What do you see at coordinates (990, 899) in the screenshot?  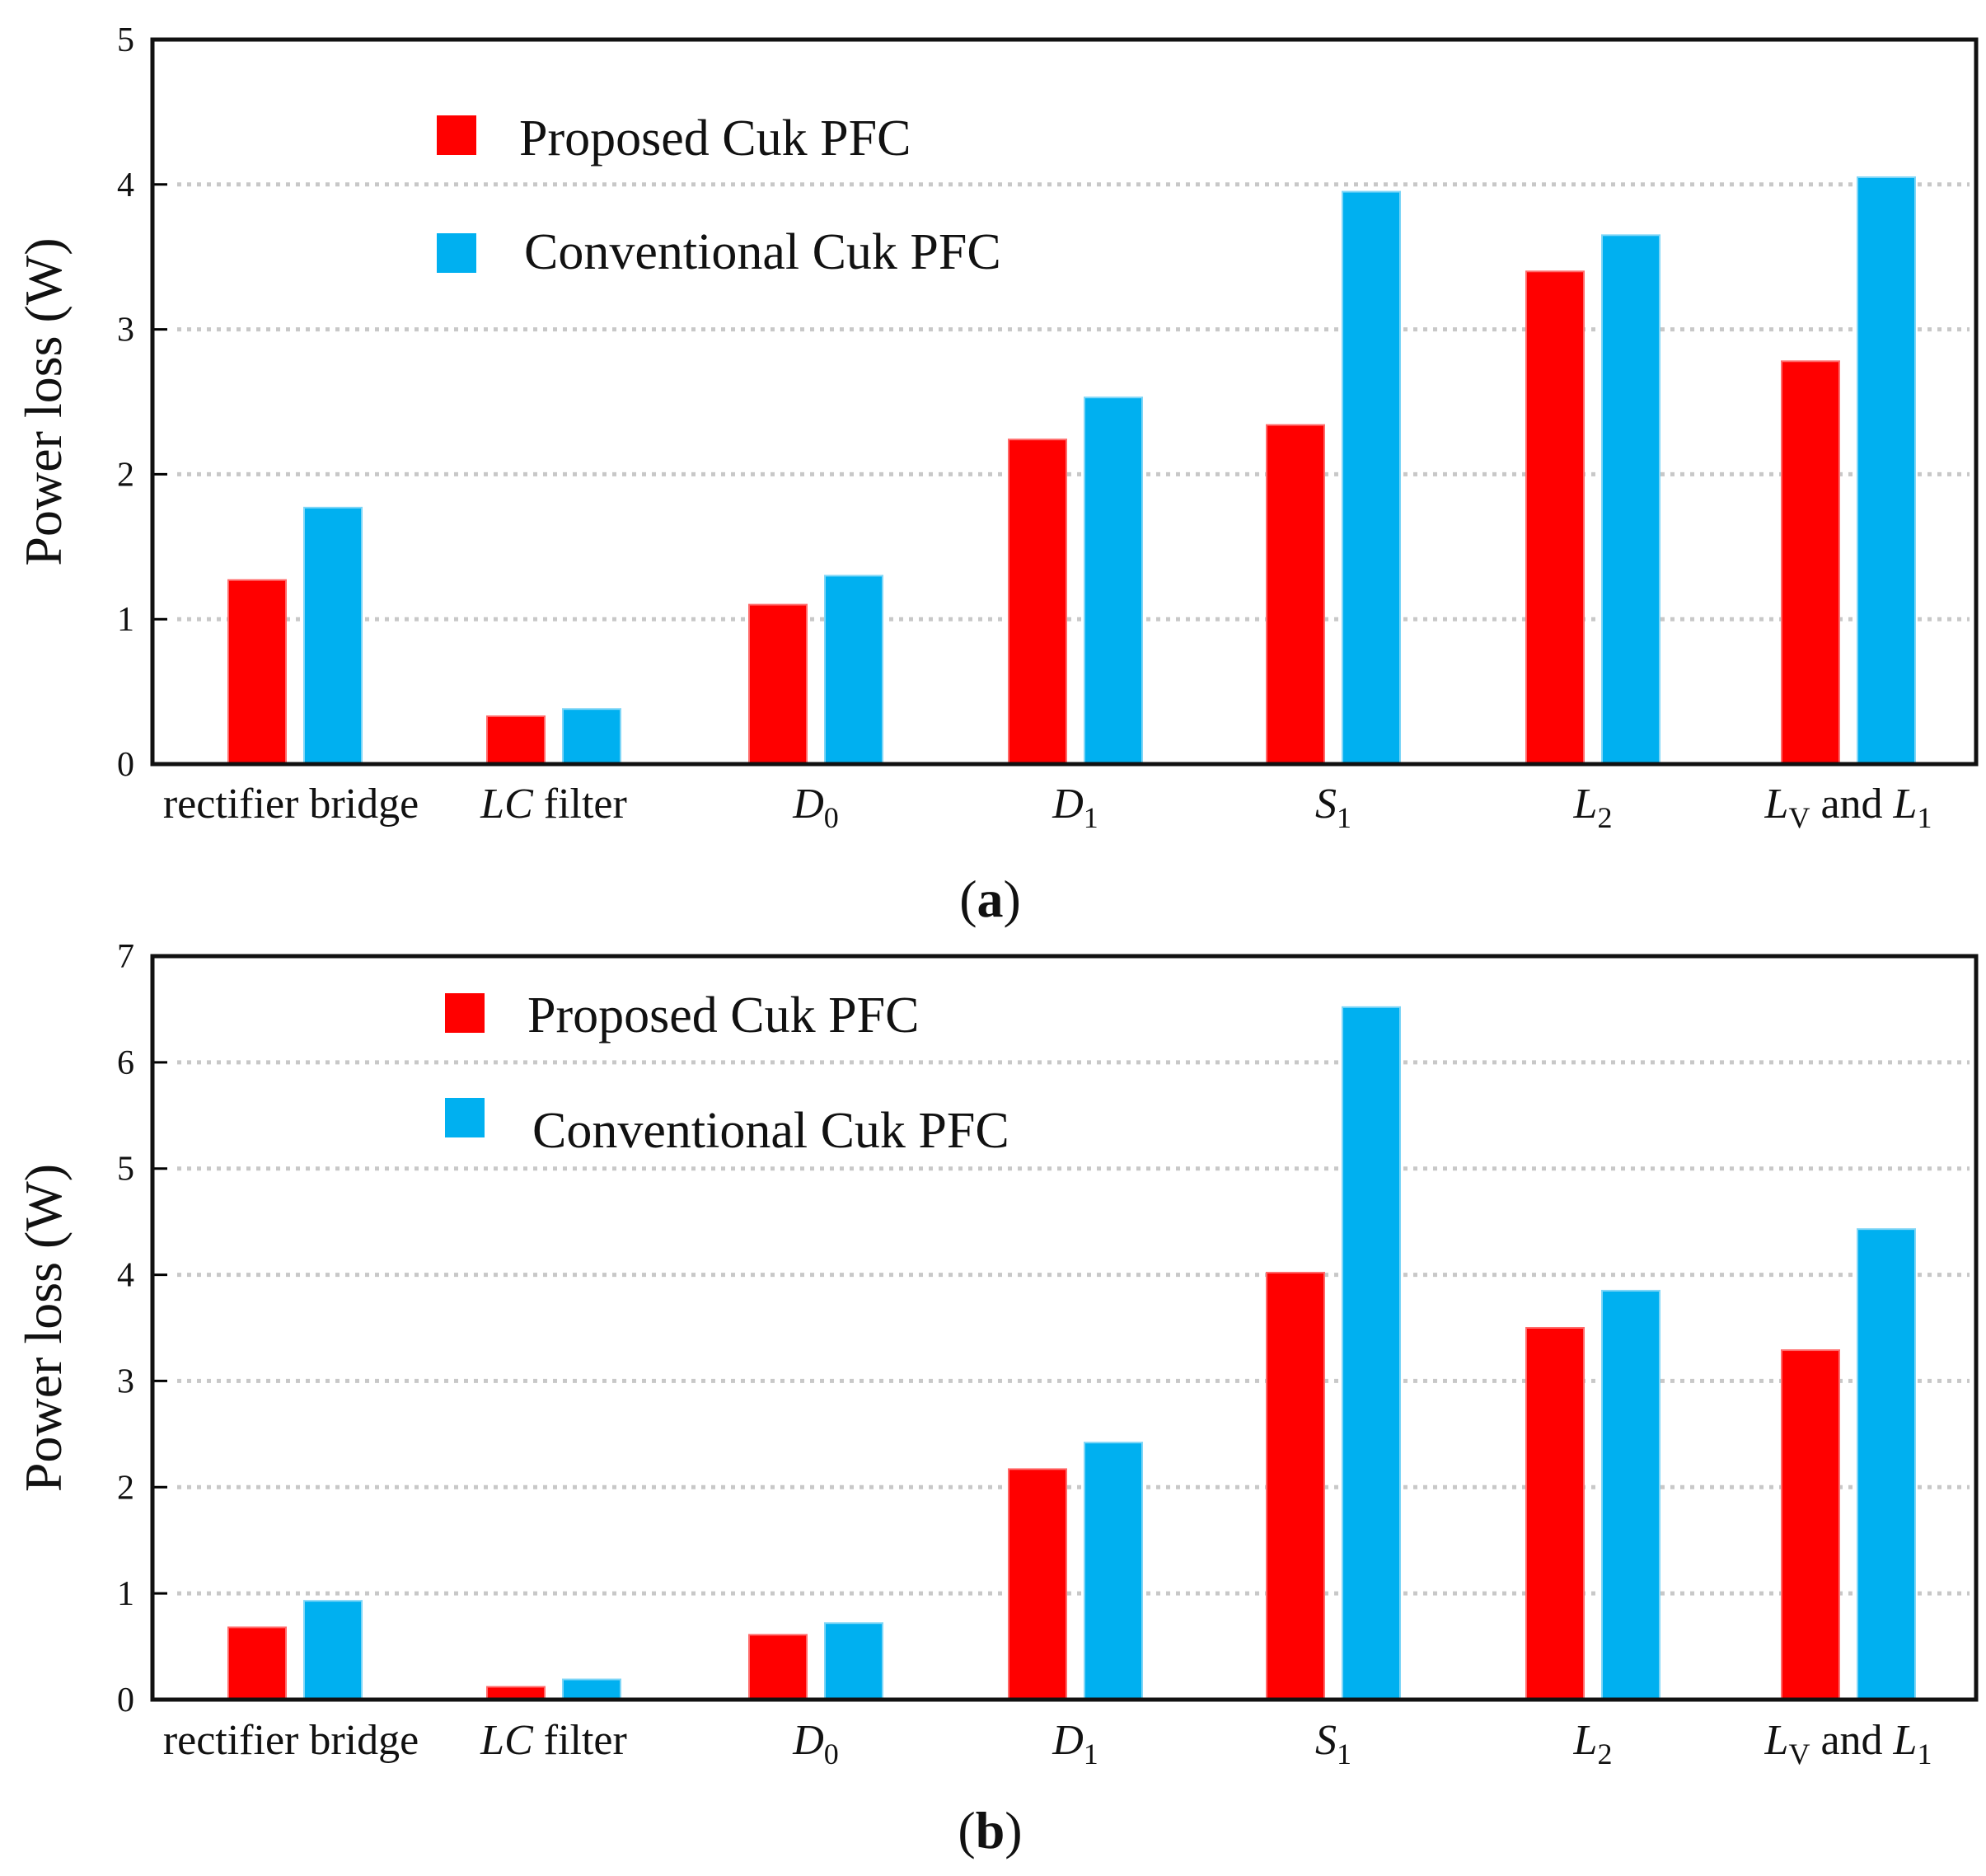 I see `panel-label: (a)` at bounding box center [990, 899].